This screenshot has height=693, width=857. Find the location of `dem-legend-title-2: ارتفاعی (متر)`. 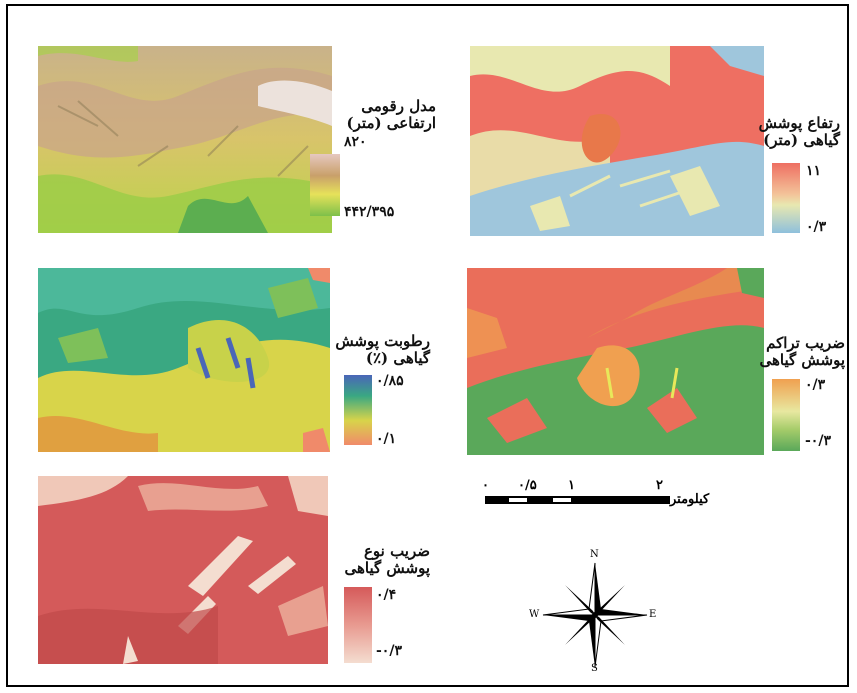

dem-legend-title-2: ارتفاعی (متر) is located at coordinates (391, 123).